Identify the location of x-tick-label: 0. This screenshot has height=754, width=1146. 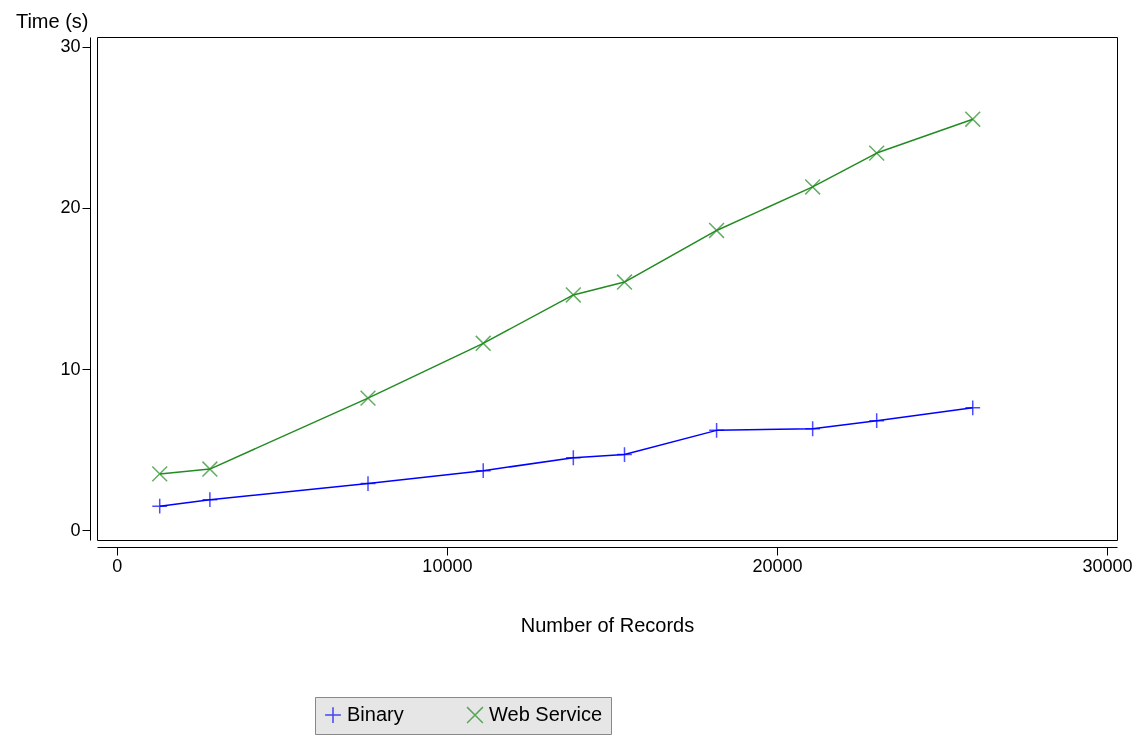
(117, 565).